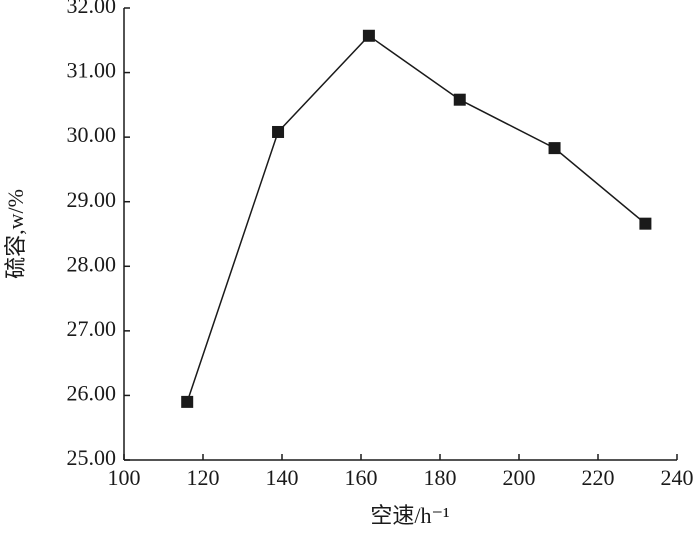 The height and width of the screenshot is (537, 700). What do you see at coordinates (598, 477) in the screenshot?
I see `x-tick-label: 220` at bounding box center [598, 477].